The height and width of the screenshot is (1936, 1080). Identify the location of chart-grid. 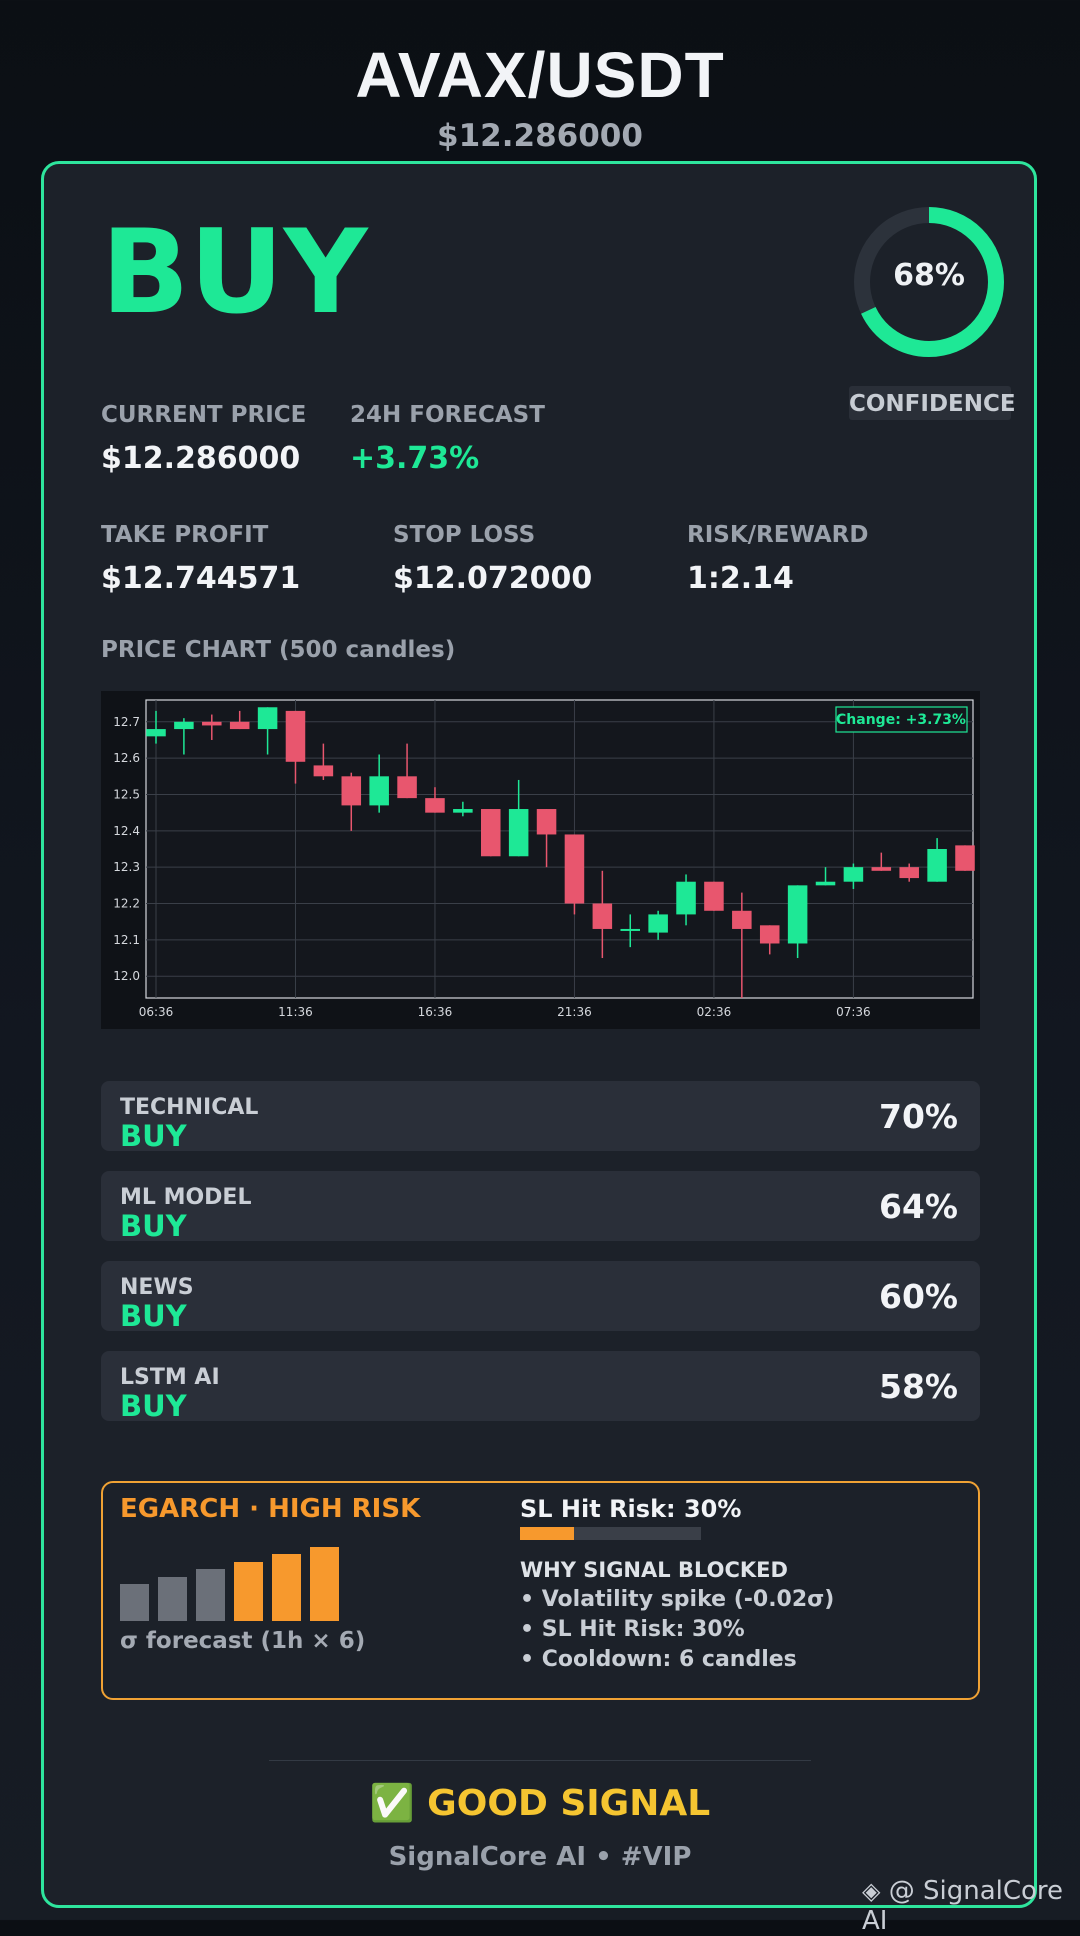
(559, 849).